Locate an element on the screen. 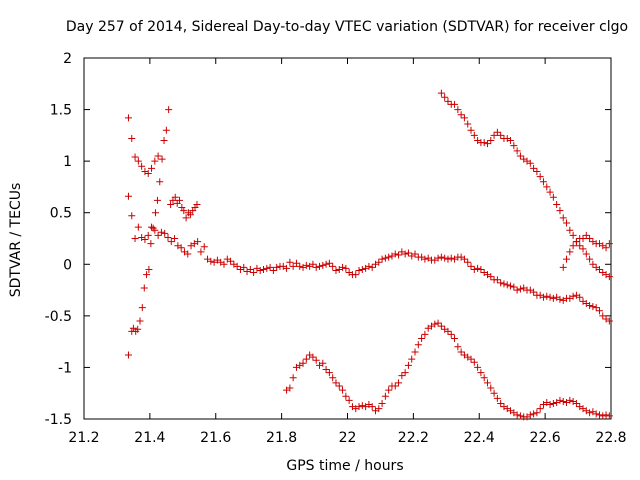 The image size is (640, 480). x-tick-label: 22 is located at coordinates (348, 438).